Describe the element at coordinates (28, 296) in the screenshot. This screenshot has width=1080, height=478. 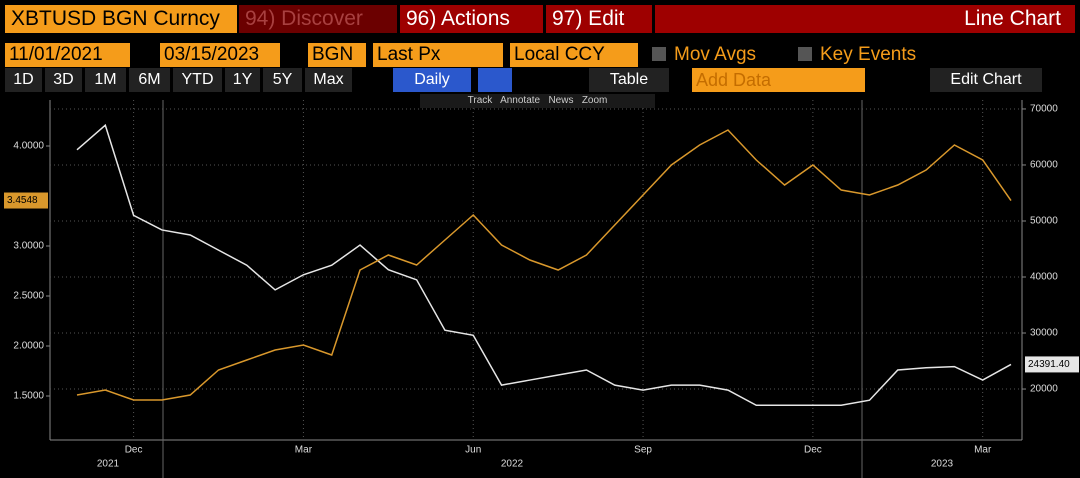
I see `y-tick-label: 2.5000` at that location.